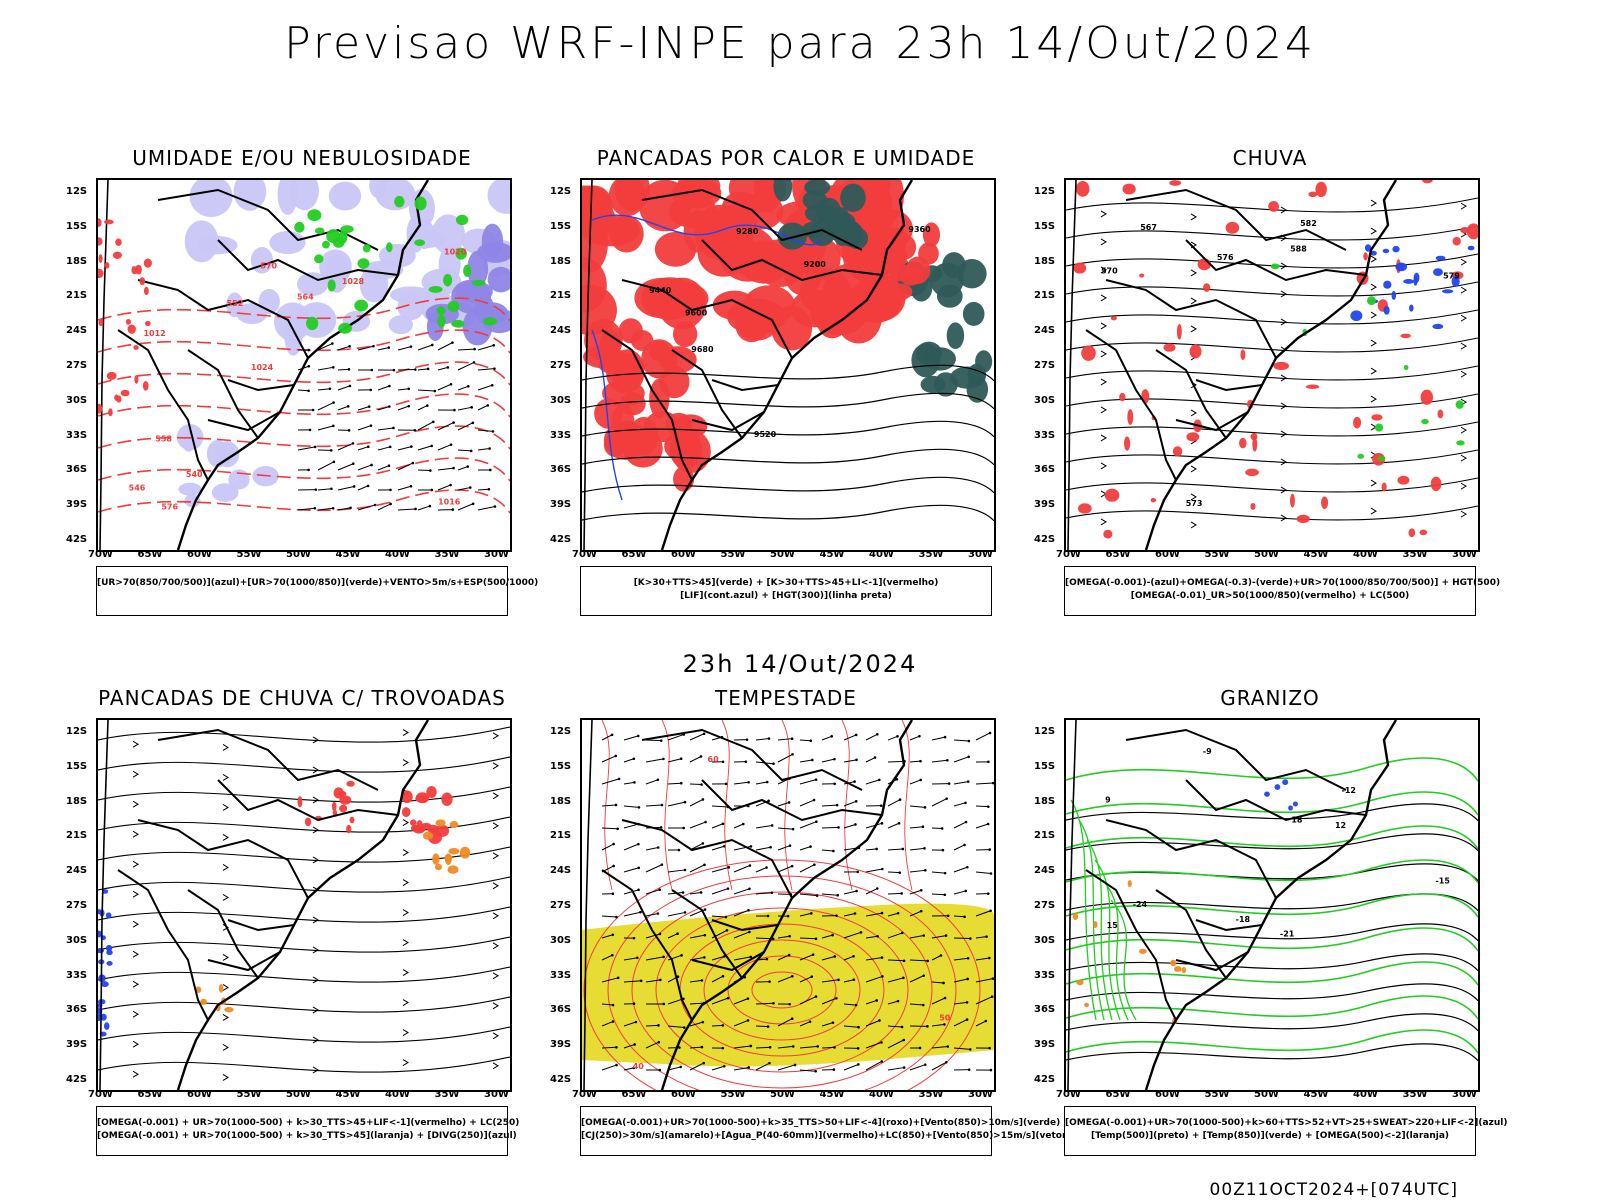  What do you see at coordinates (561, 975) in the screenshot?
I see `lat-tick-label: 33S` at bounding box center [561, 975].